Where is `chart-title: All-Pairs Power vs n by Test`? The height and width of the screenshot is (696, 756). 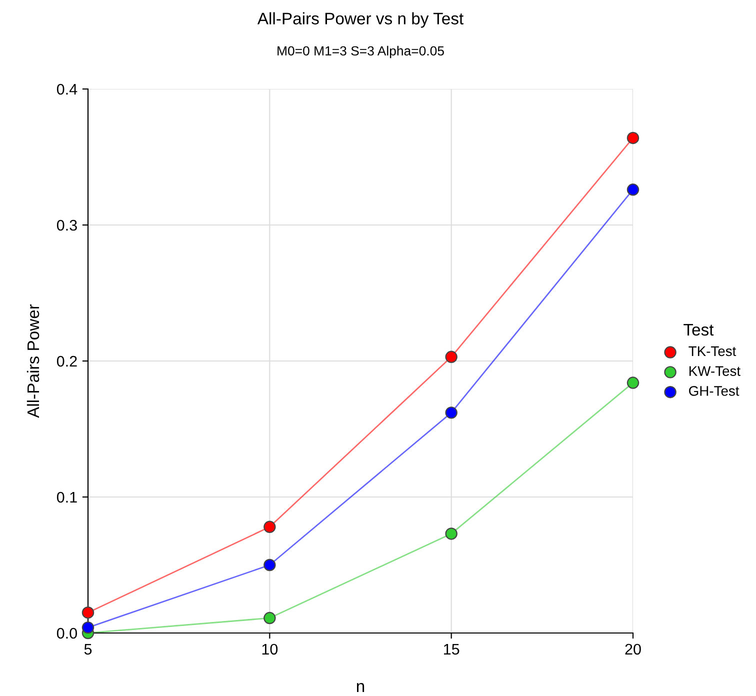
chart-title: All-Pairs Power vs n by Test is located at coordinates (360, 20).